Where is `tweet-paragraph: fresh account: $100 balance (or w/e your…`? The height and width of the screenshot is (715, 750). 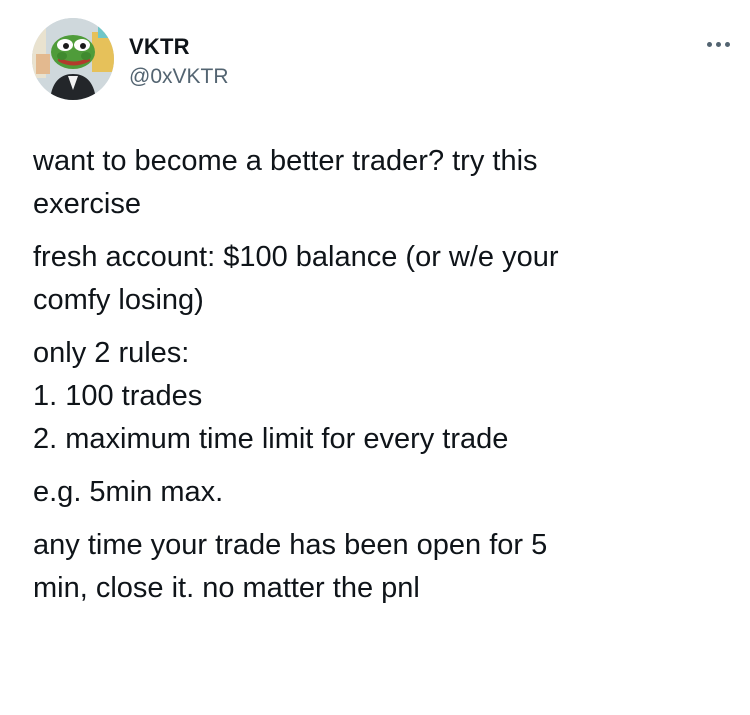 tweet-paragraph: fresh account: $100 balance (or w/e your… is located at coordinates (378, 279).